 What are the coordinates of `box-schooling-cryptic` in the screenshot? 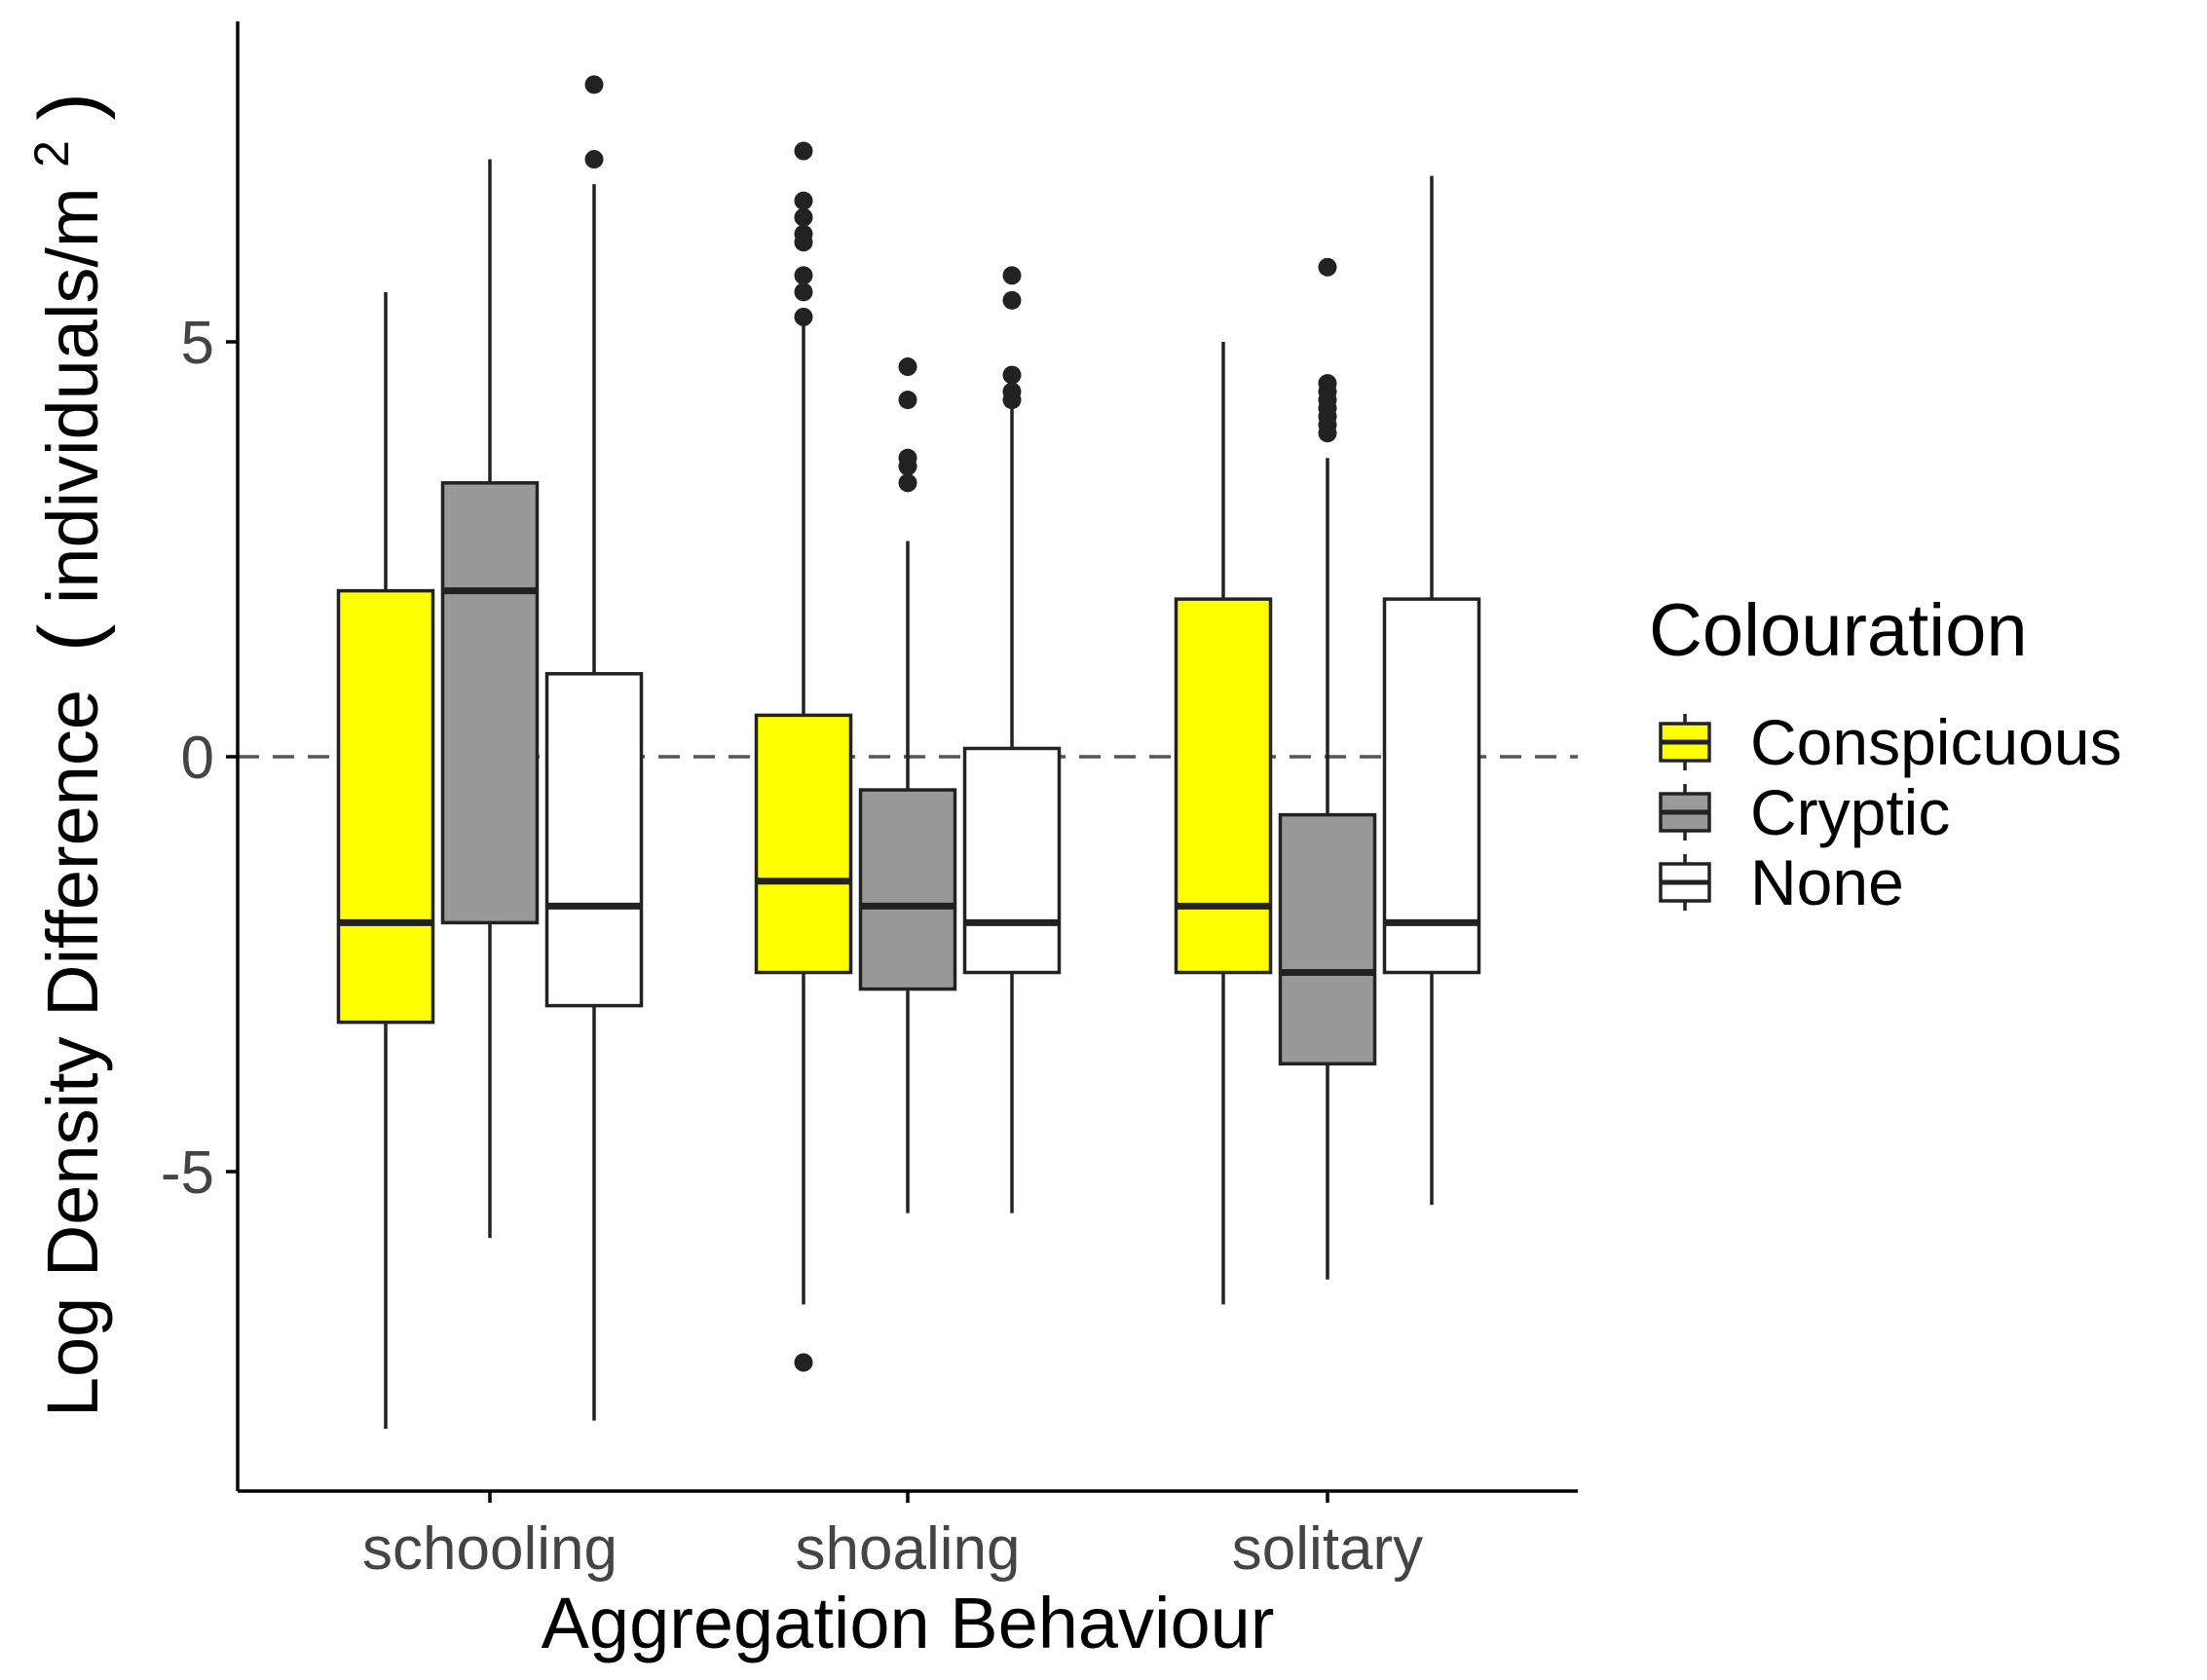 It's located at (490, 699).